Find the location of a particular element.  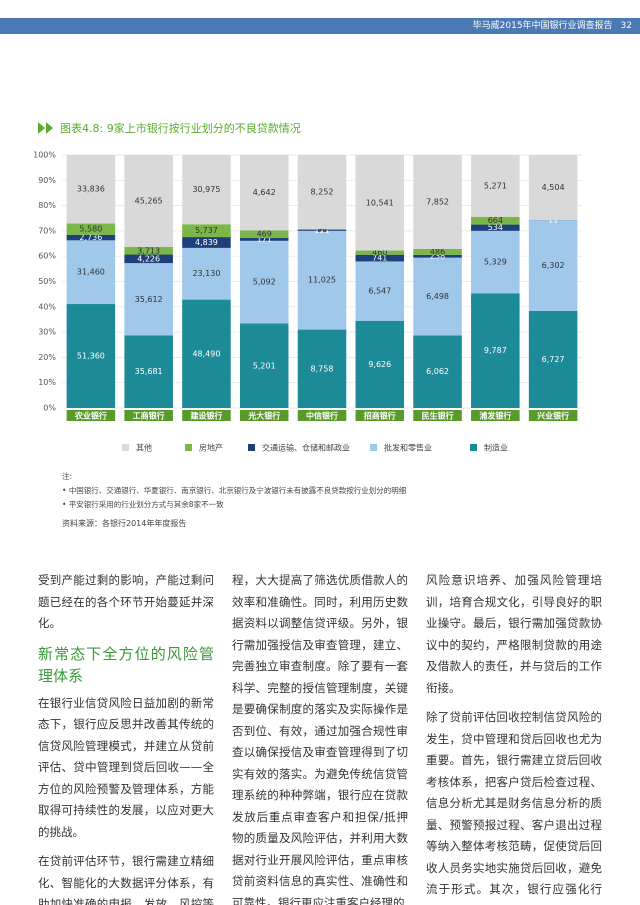

x-tick-label: 中信银行 is located at coordinates (322, 416).